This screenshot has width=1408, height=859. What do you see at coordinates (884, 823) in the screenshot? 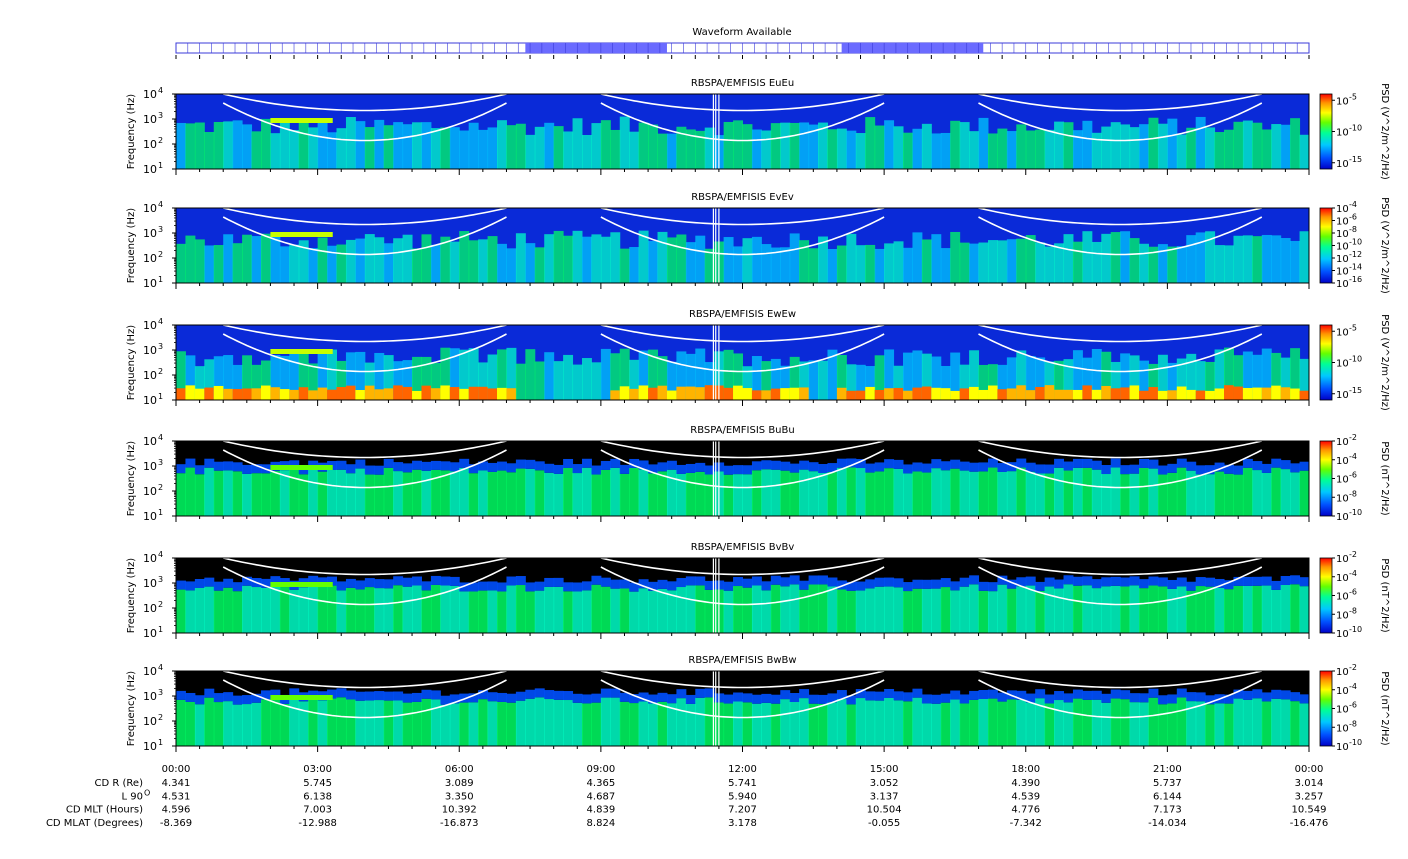
I see `ephemeris-value: -0.055` at bounding box center [884, 823].